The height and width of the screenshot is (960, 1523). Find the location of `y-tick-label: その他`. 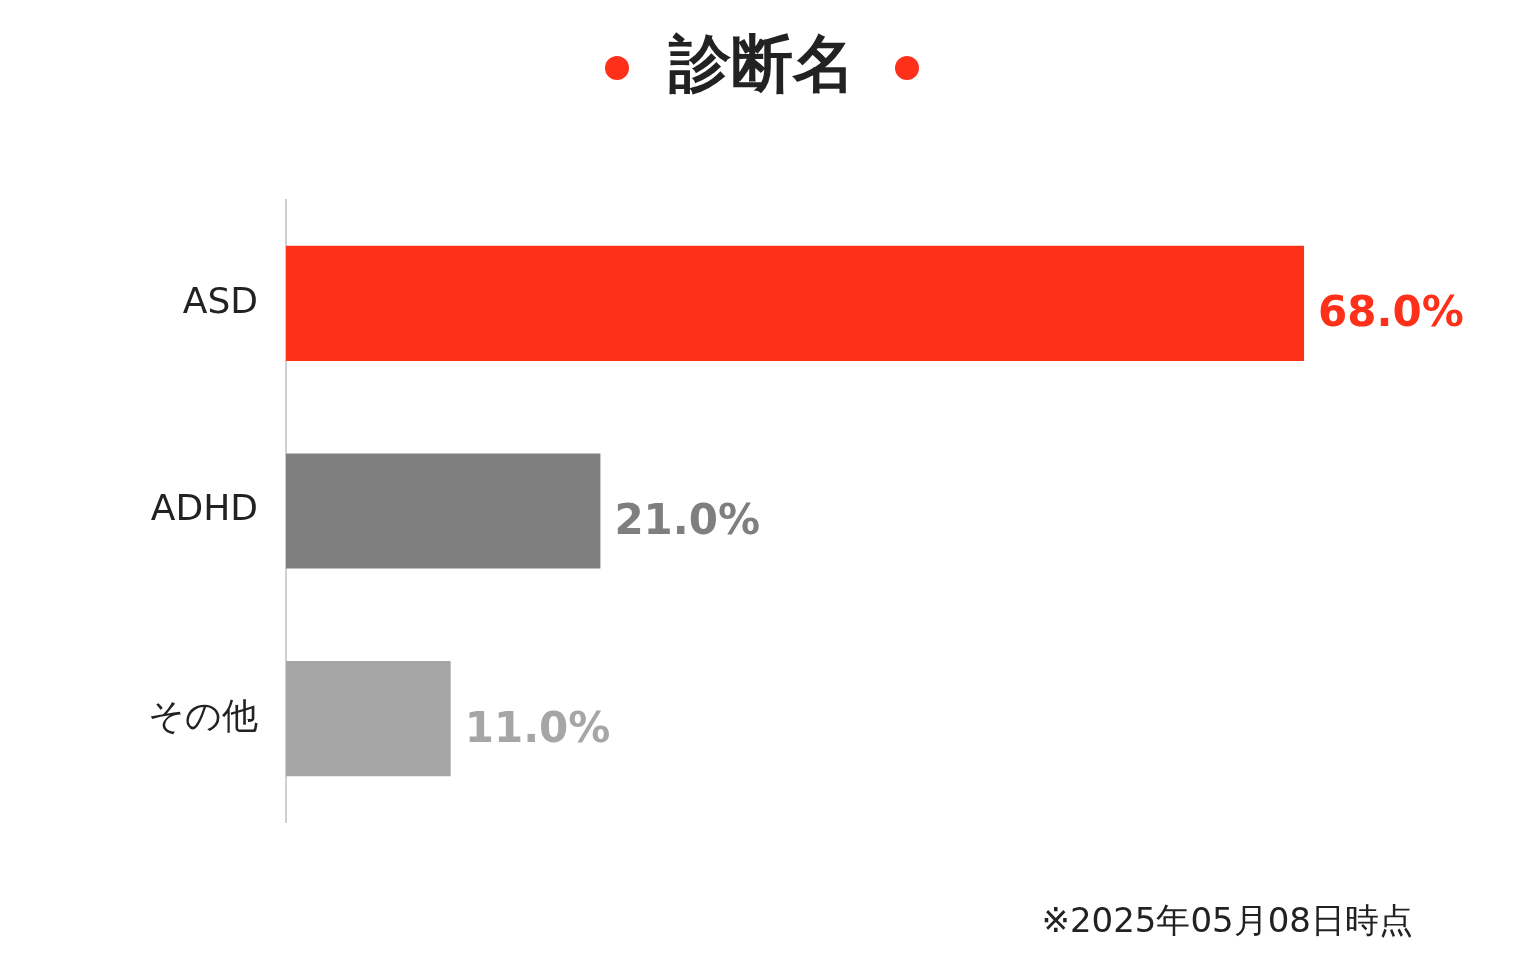

y-tick-label: その他 is located at coordinates (203, 715).